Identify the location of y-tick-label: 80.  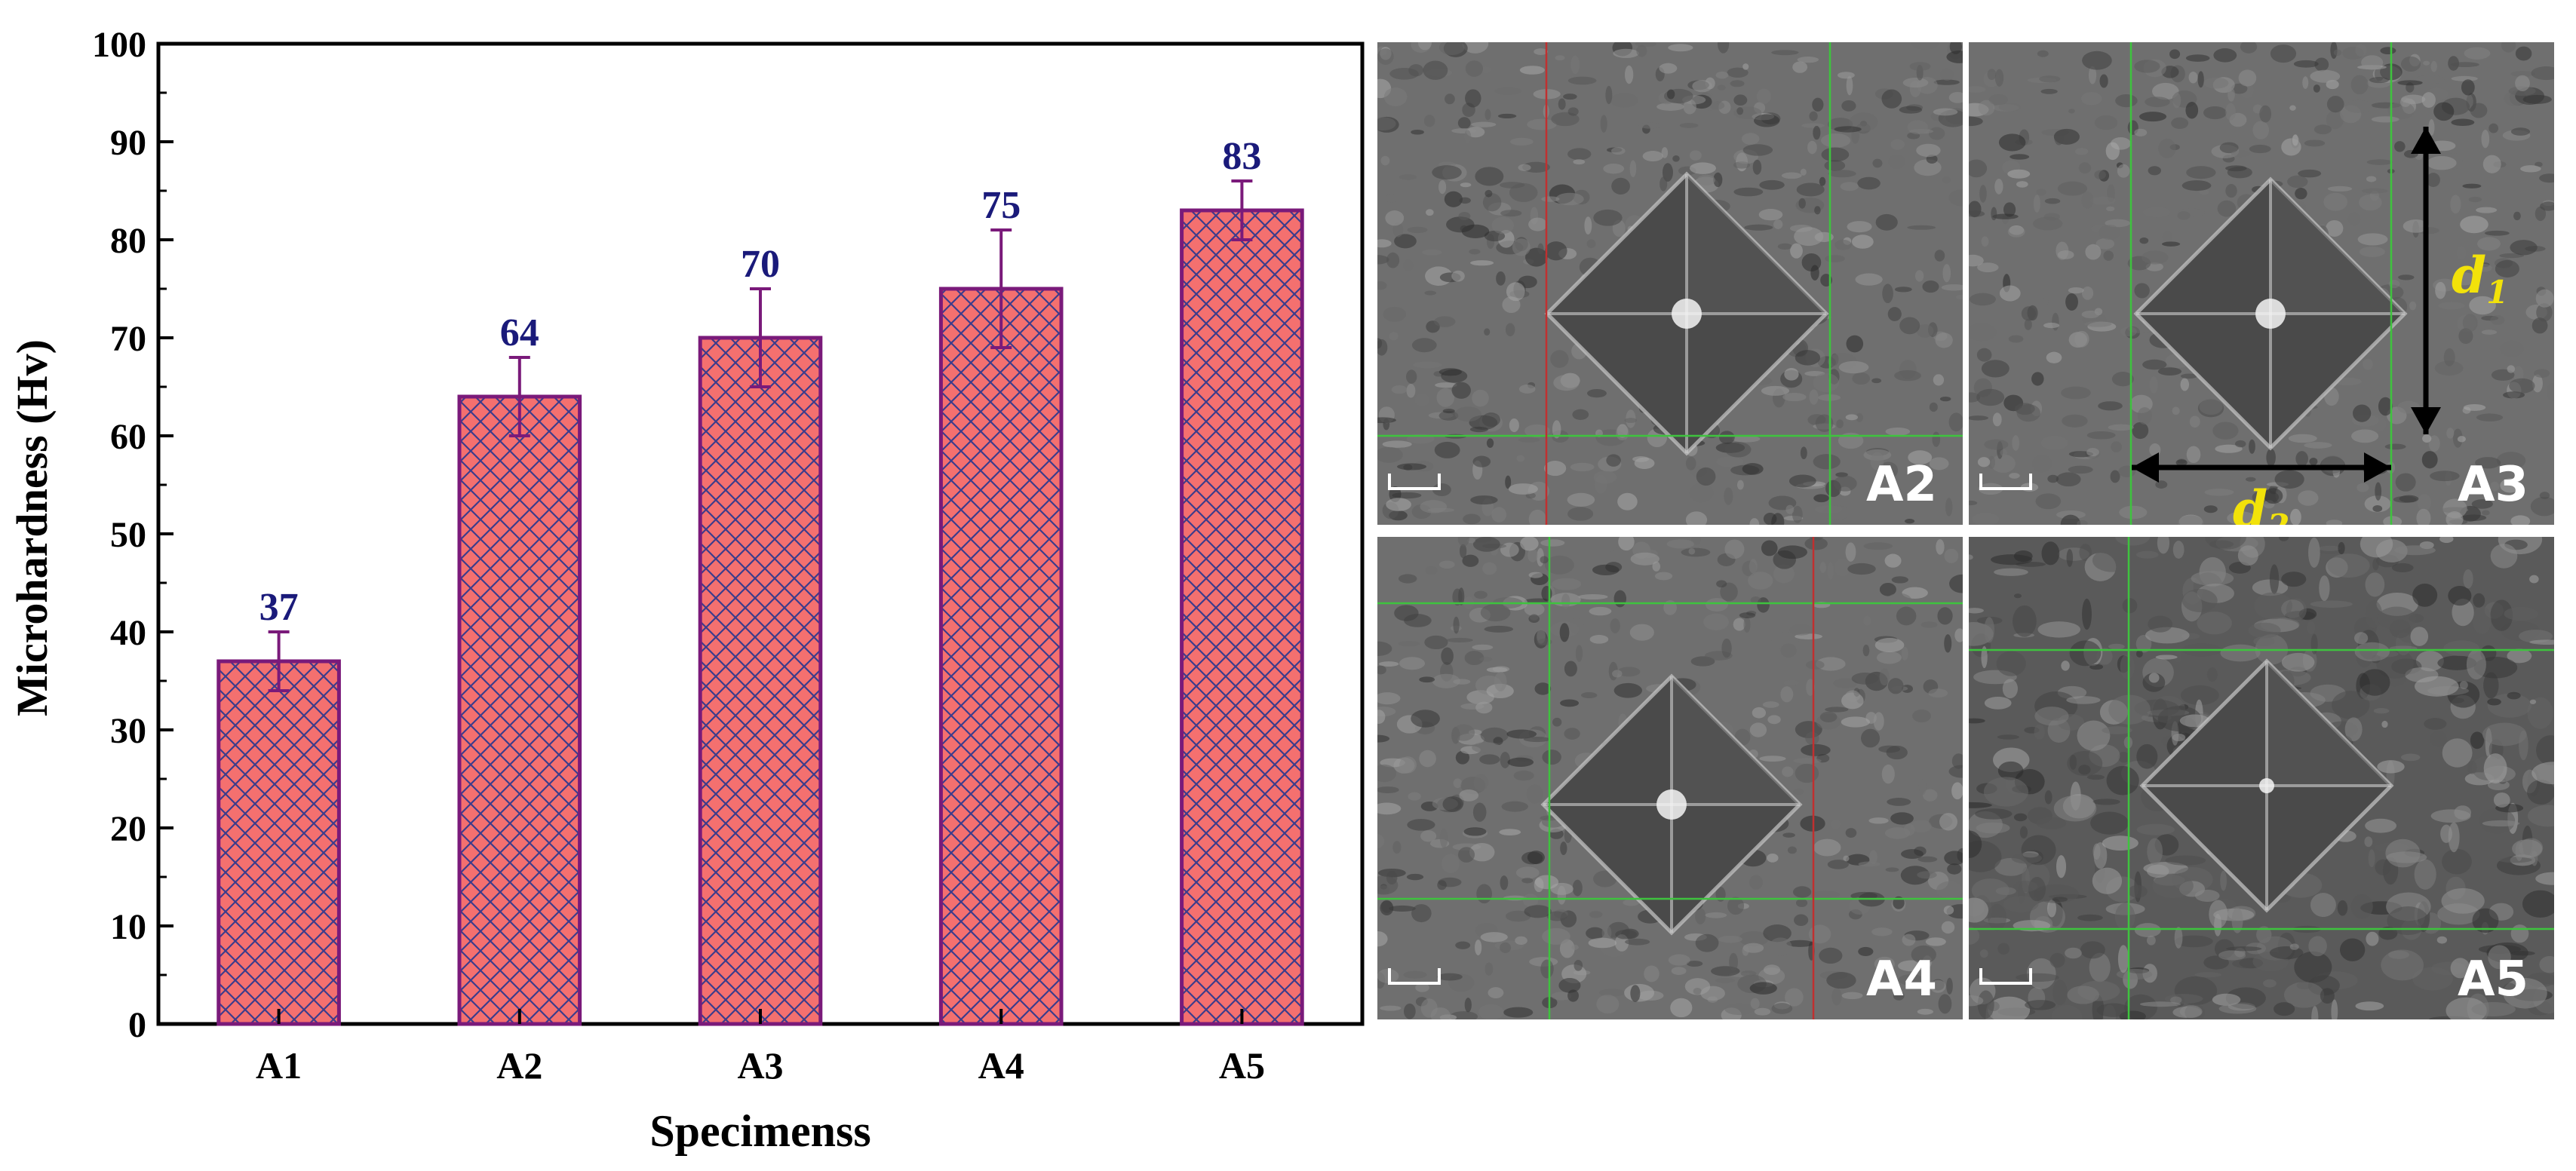
(128, 241).